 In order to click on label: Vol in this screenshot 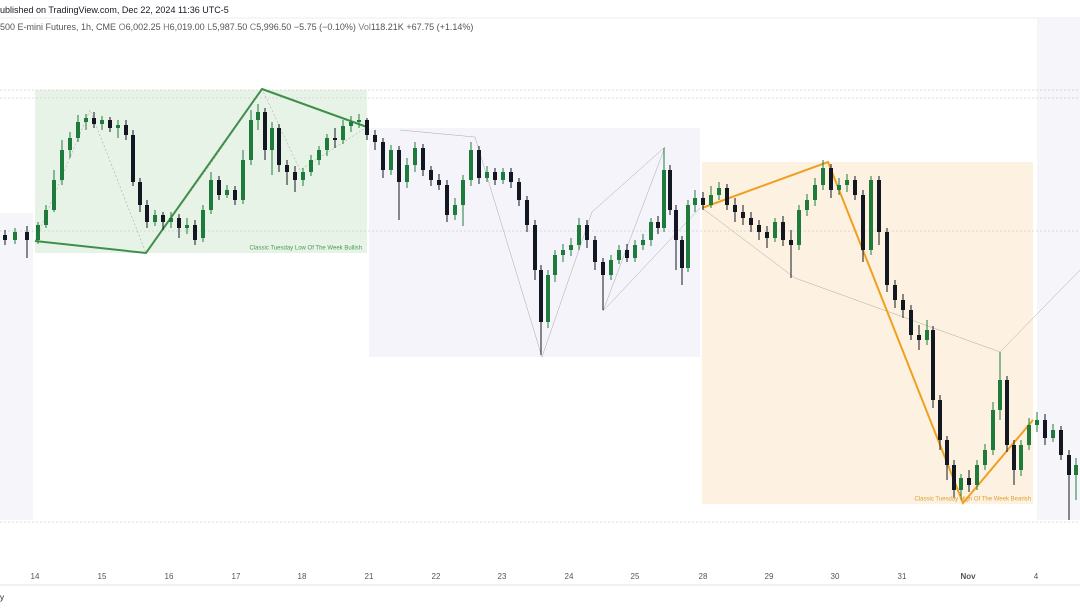, I will do `click(364, 27)`.